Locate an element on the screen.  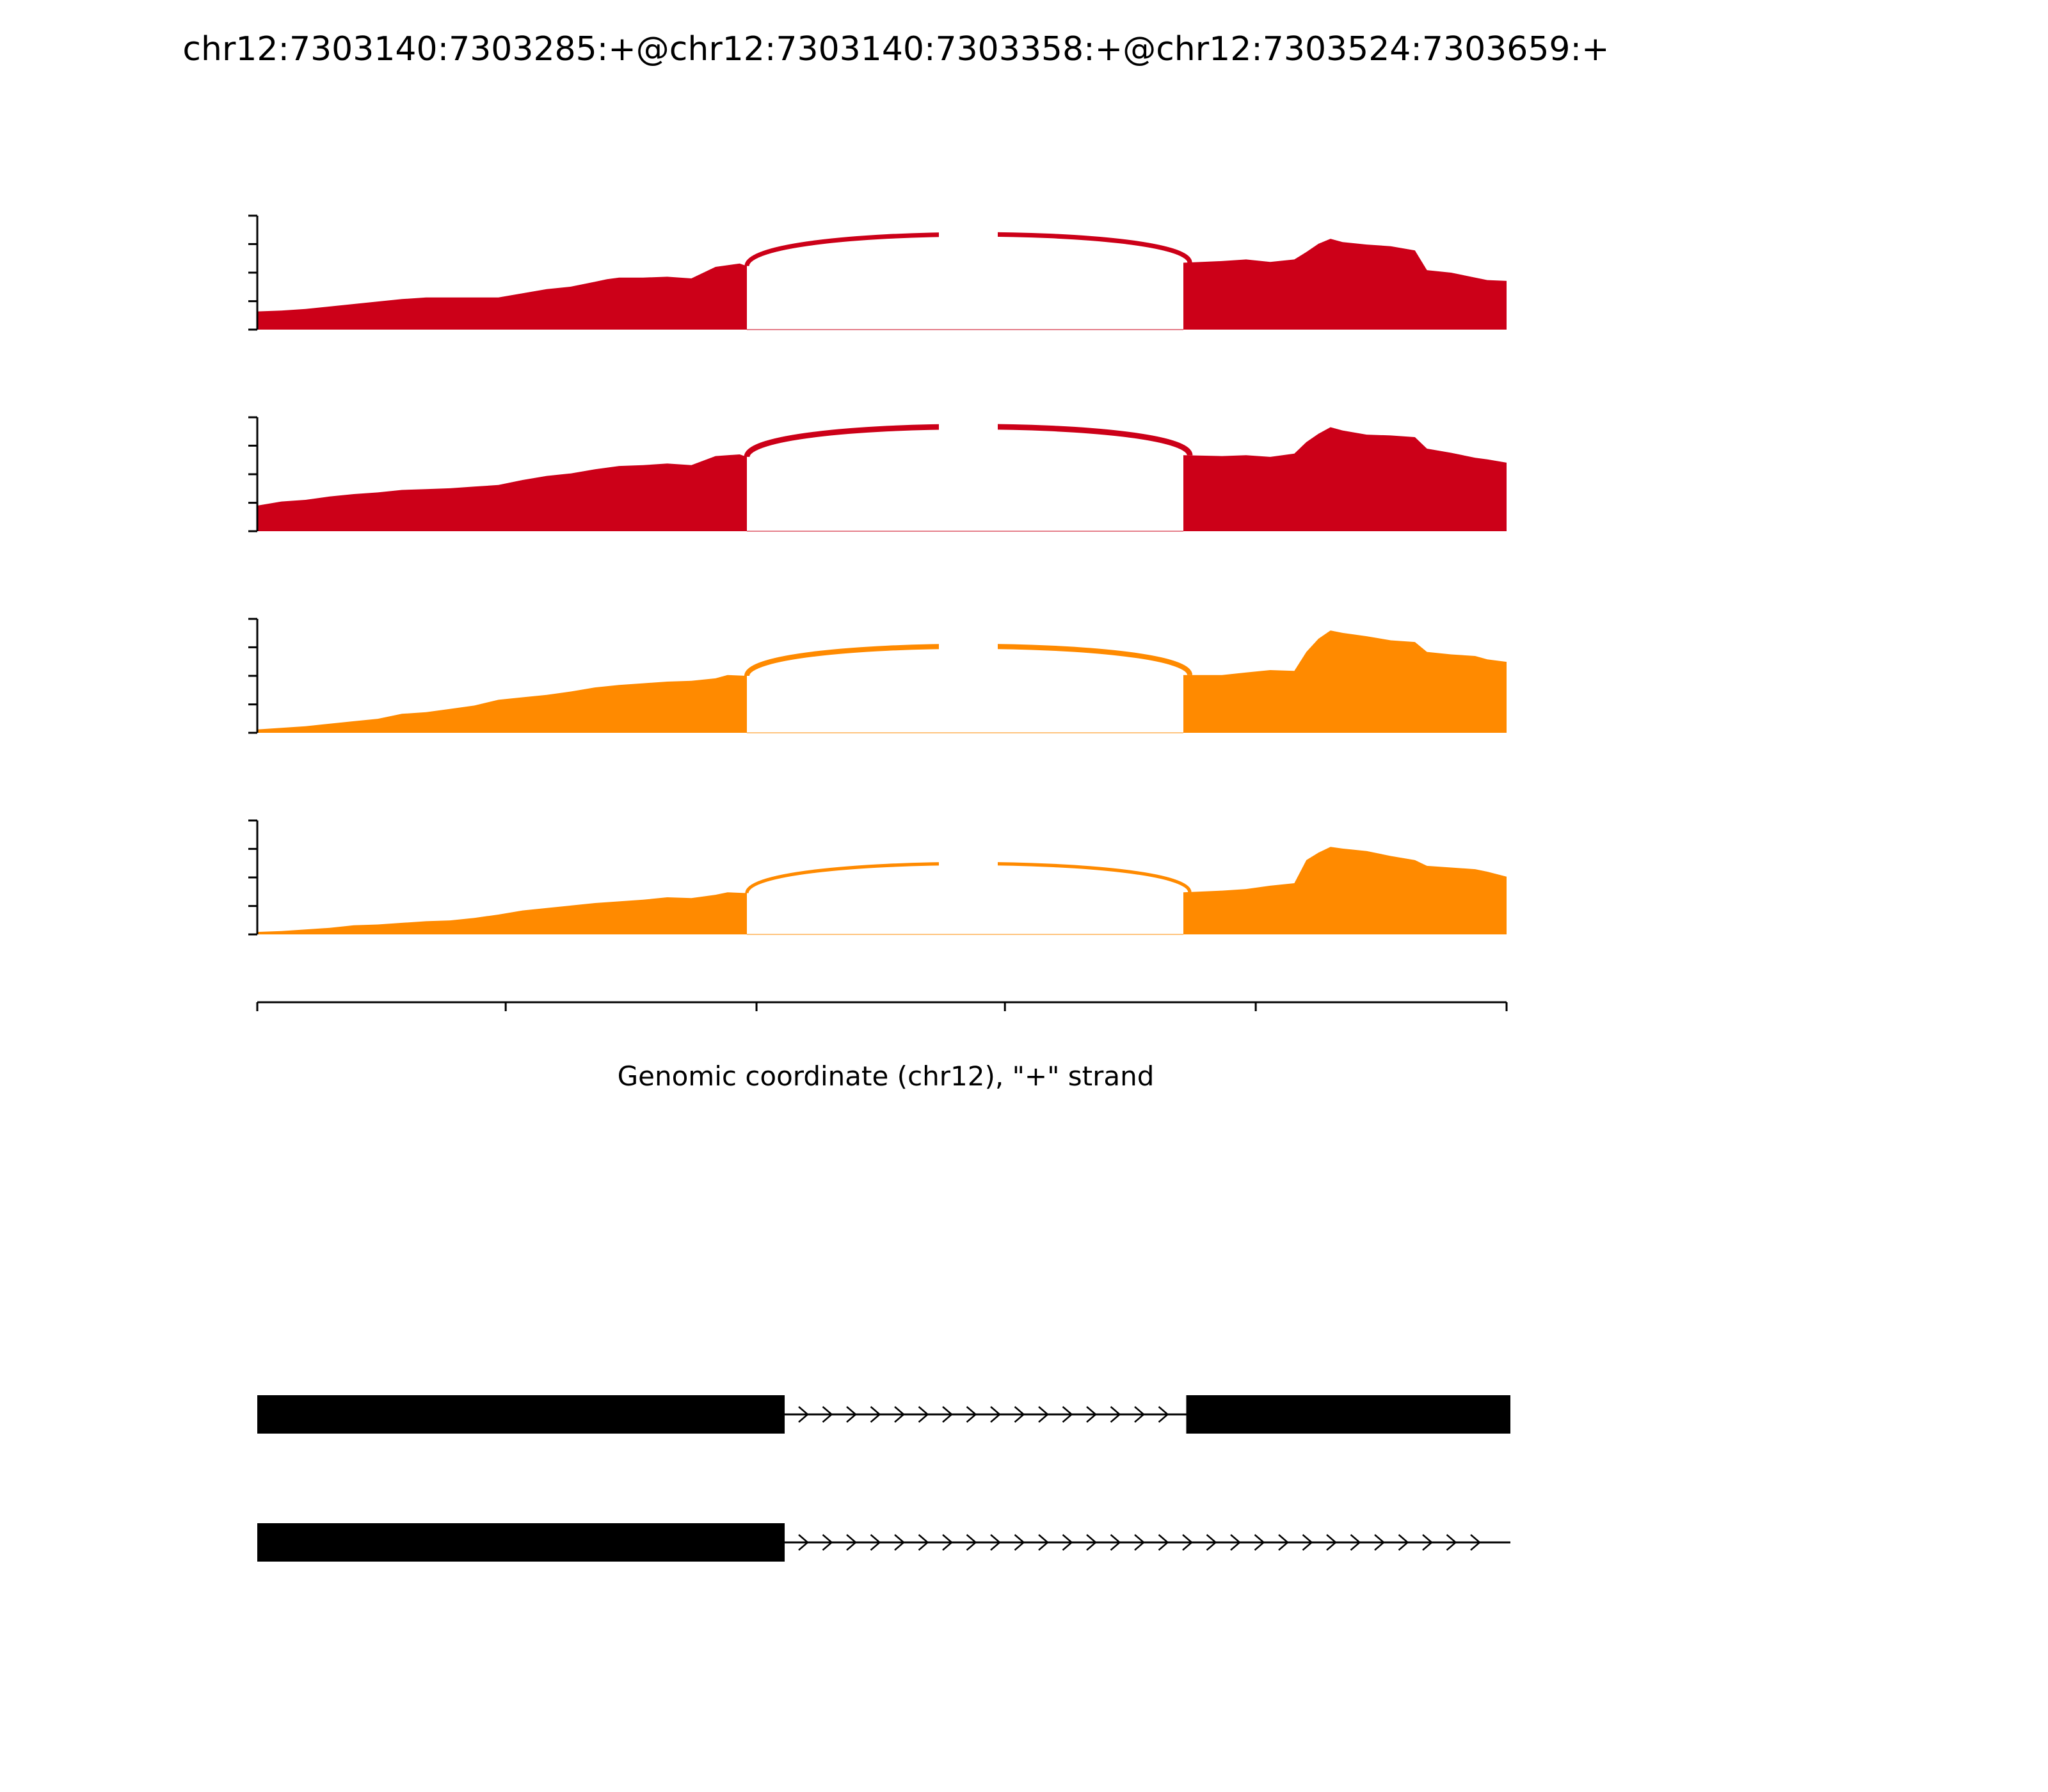
x-axis is located at coordinates (882, 1006).